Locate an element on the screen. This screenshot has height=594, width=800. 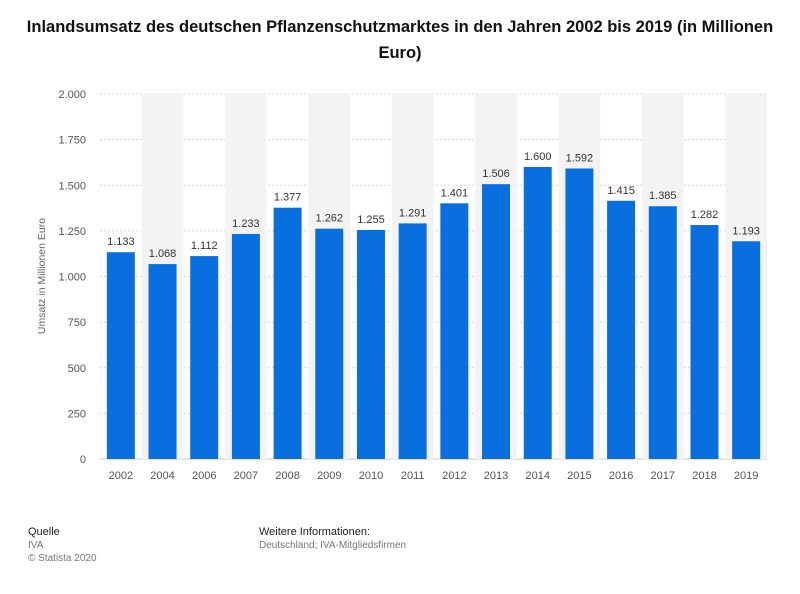
y-axis-label: Umsatz in Millionen Euro is located at coordinates (42, 276).